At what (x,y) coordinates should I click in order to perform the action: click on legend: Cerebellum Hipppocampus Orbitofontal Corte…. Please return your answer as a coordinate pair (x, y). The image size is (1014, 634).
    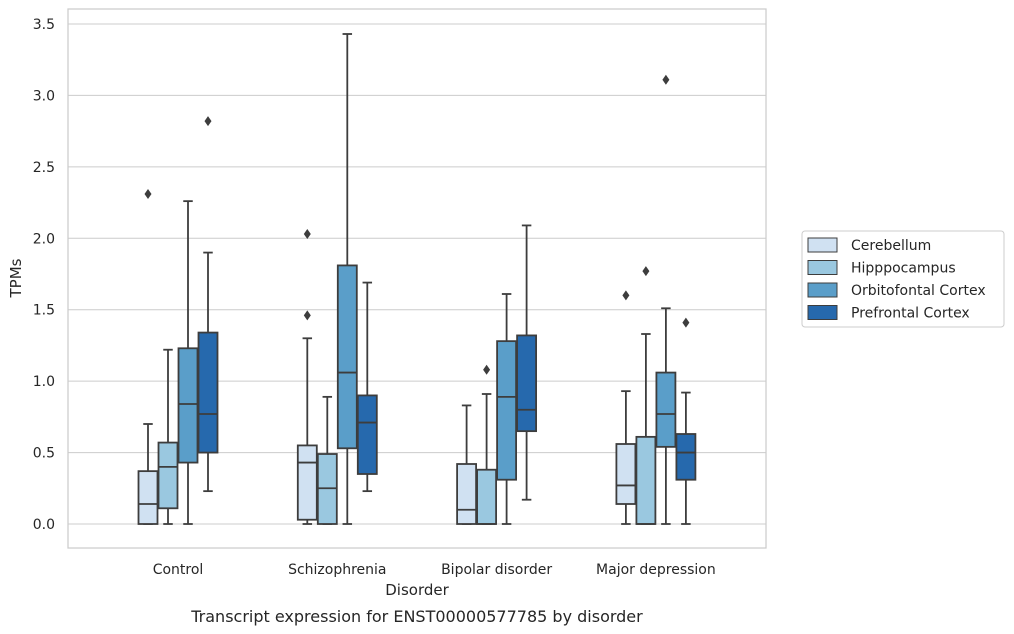
    Looking at the image, I should click on (903, 279).